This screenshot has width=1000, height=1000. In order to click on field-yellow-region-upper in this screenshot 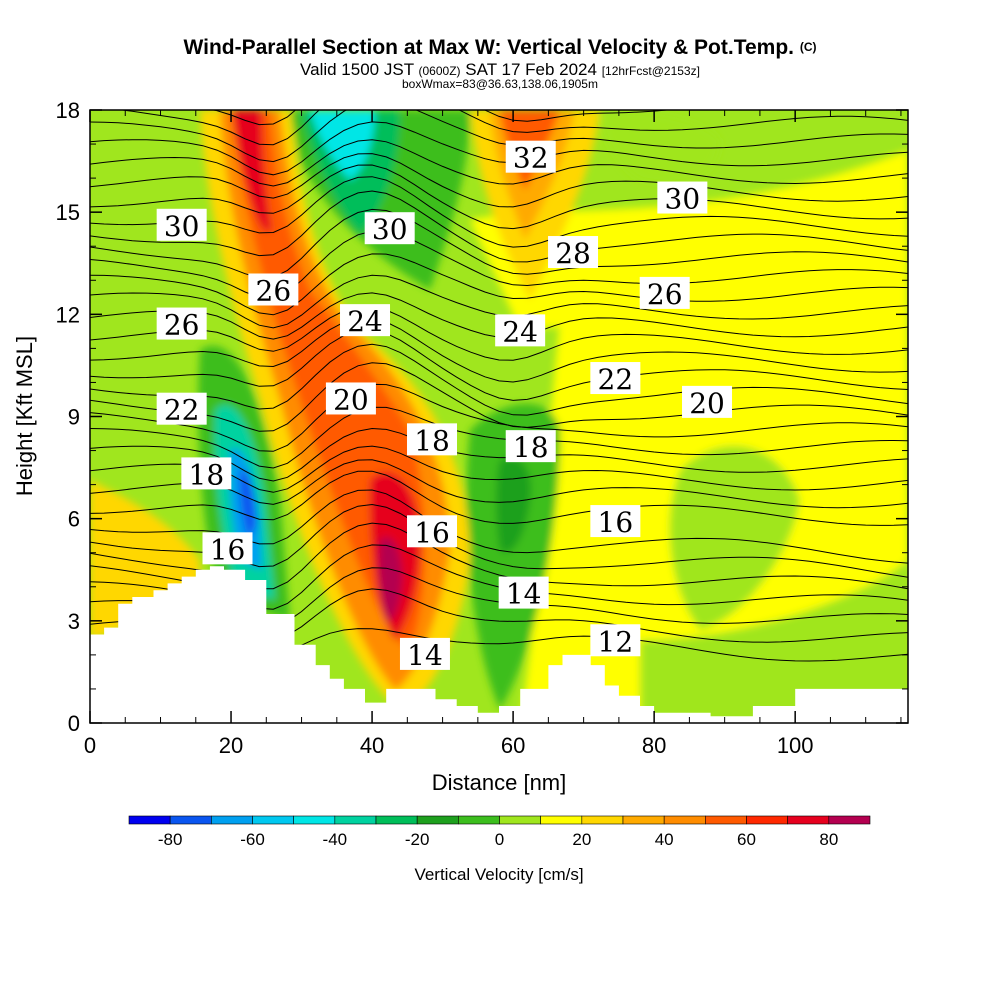, I will do `click(689, 240)`.